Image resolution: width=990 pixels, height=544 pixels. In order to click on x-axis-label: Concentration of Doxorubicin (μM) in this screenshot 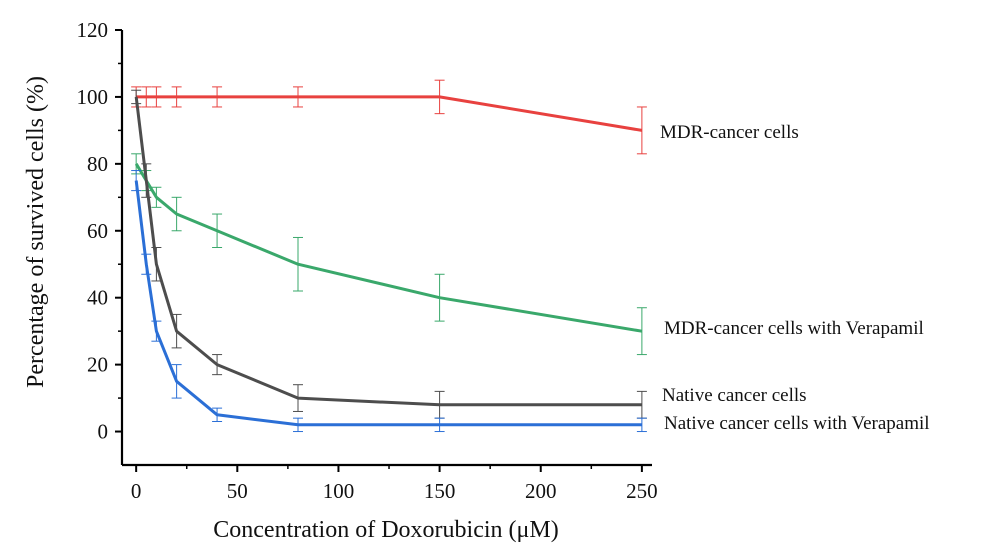, I will do `click(385, 530)`.